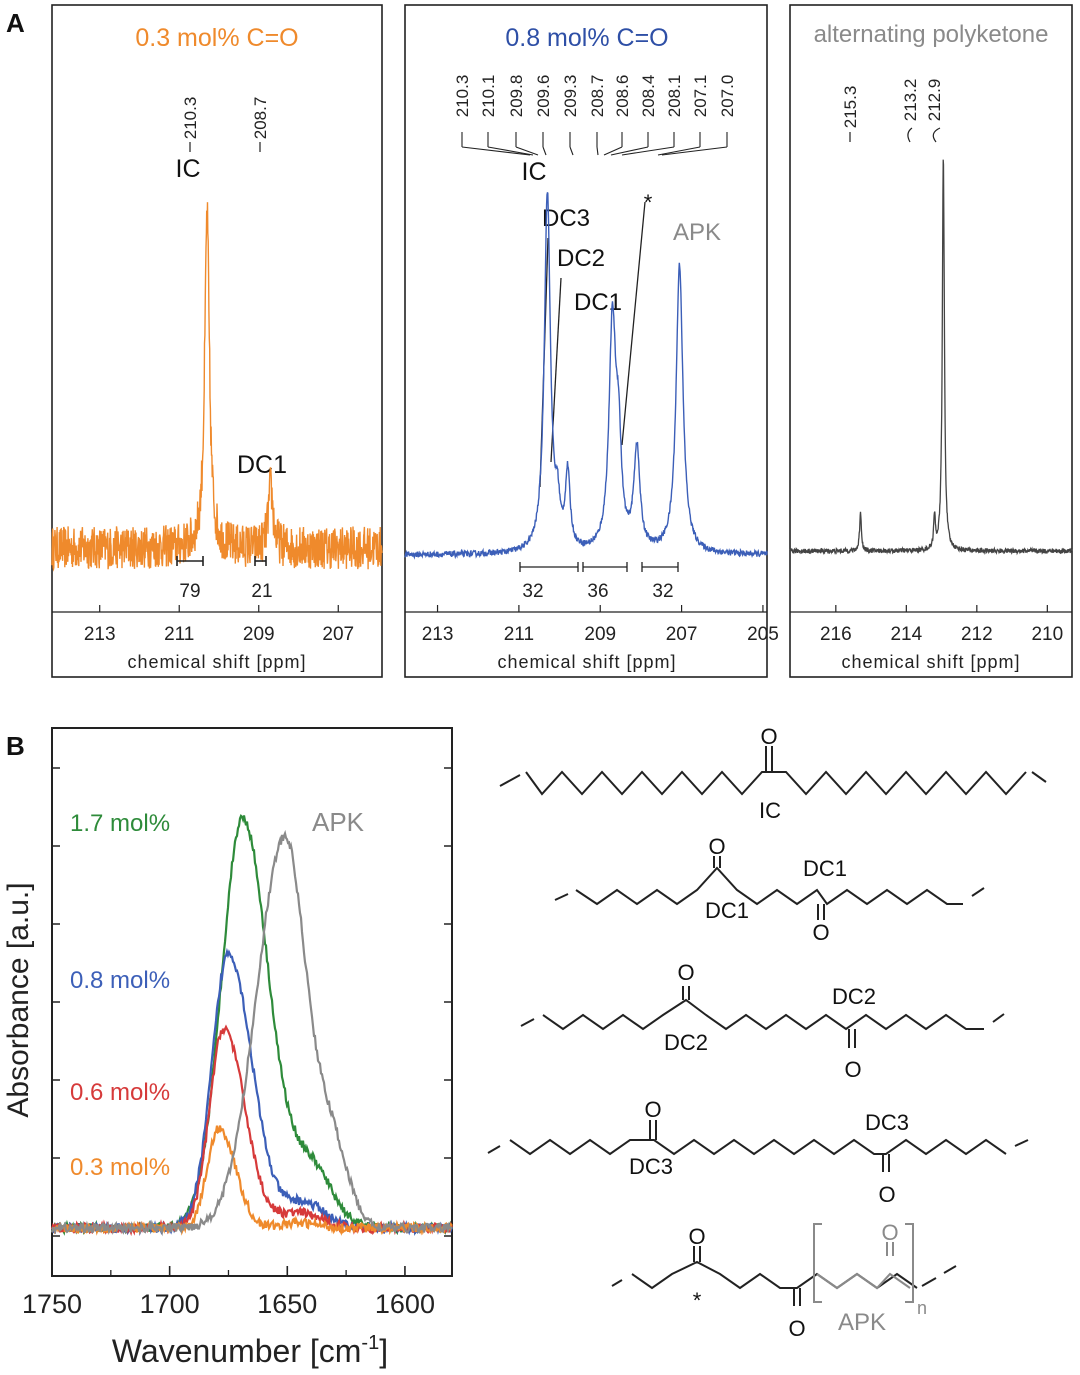 Image resolution: width=1080 pixels, height=1375 pixels. What do you see at coordinates (716, 846) in the screenshot?
I see `structure-dc1-o-top: O` at bounding box center [716, 846].